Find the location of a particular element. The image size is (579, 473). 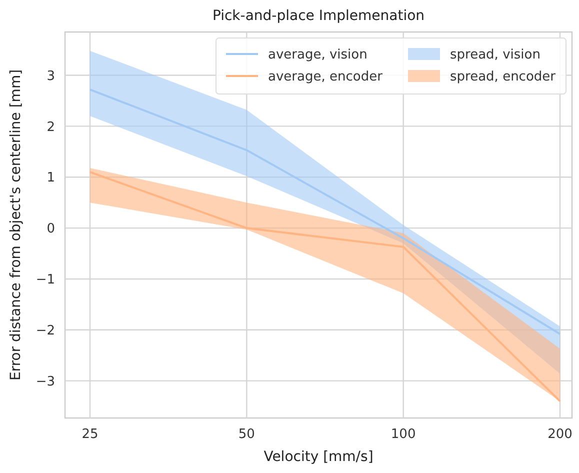

y-tick-label: −3 is located at coordinates (45, 382).